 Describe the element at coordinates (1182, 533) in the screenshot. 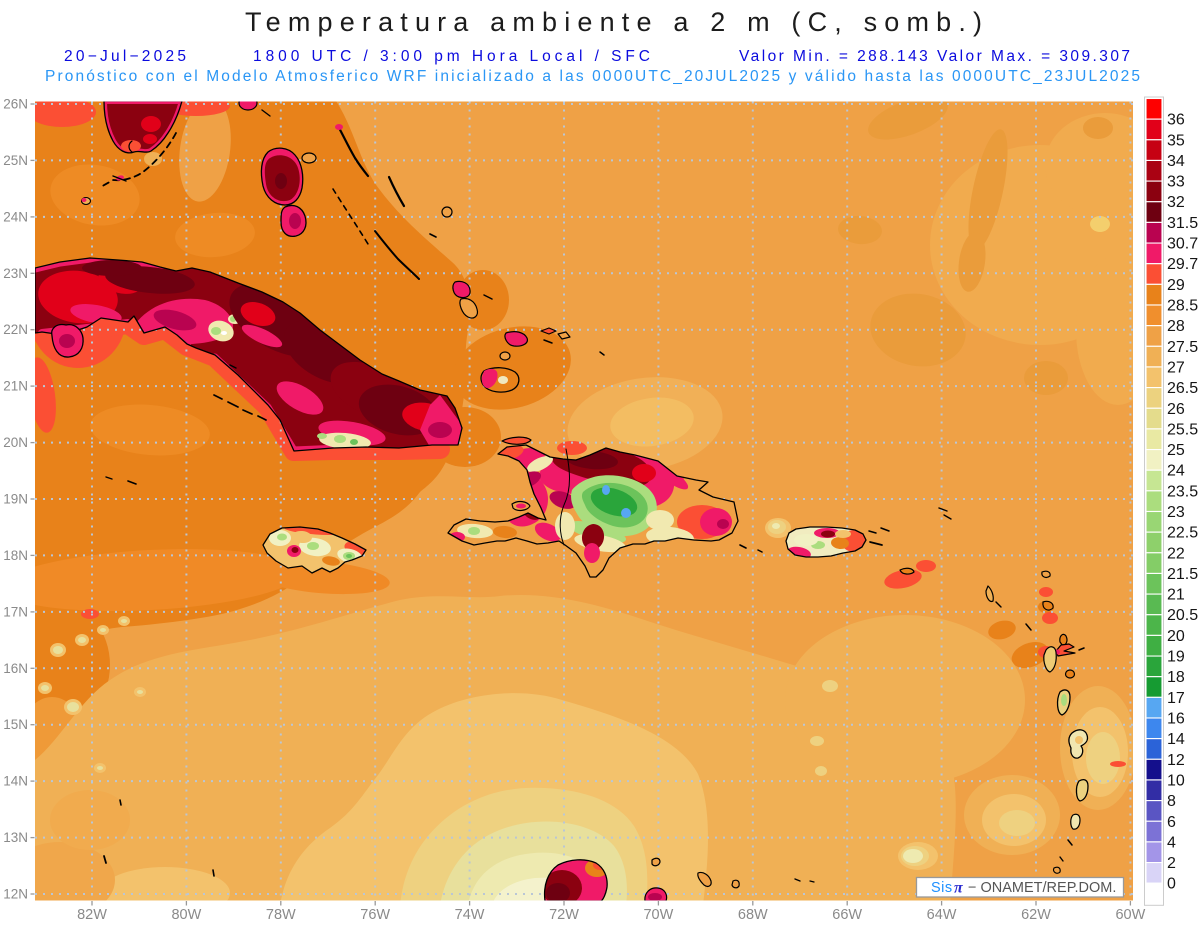

I see `svg-text: 22.5` at that location.